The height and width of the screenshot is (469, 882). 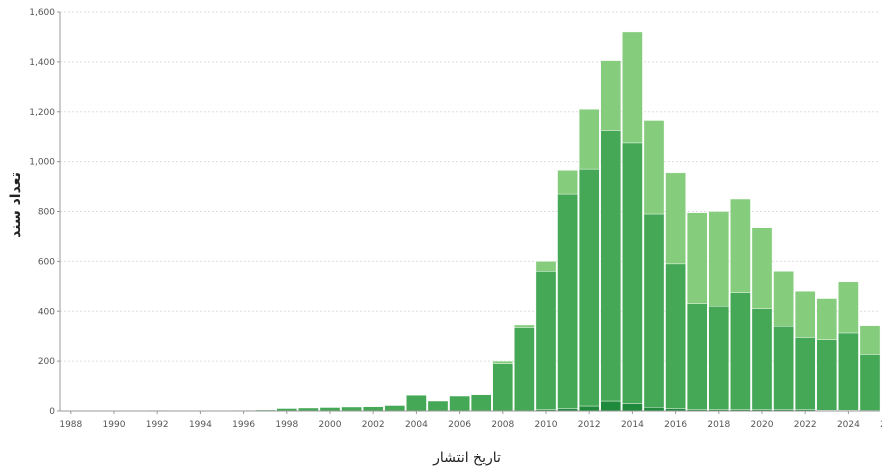 I want to click on x-tick-label: 2018, so click(x=718, y=425).